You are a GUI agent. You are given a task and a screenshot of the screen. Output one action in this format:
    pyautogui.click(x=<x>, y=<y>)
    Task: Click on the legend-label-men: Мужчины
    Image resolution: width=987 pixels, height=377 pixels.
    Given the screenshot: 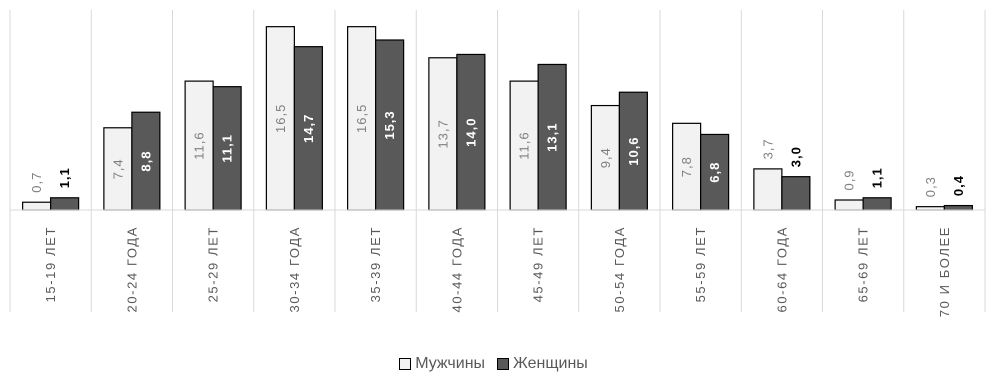 What is the action you would take?
    pyautogui.click(x=450, y=363)
    